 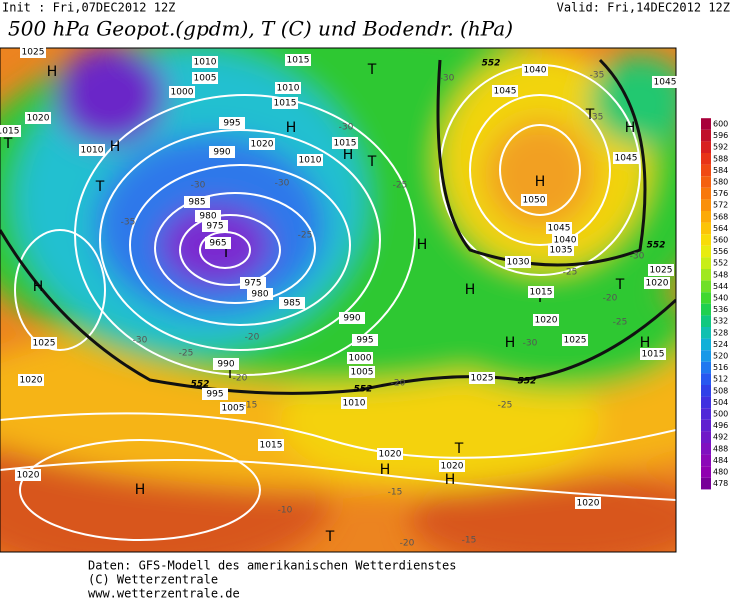 I want to click on footer-line: (C) Wetterzentrale, so click(x=153, y=580).